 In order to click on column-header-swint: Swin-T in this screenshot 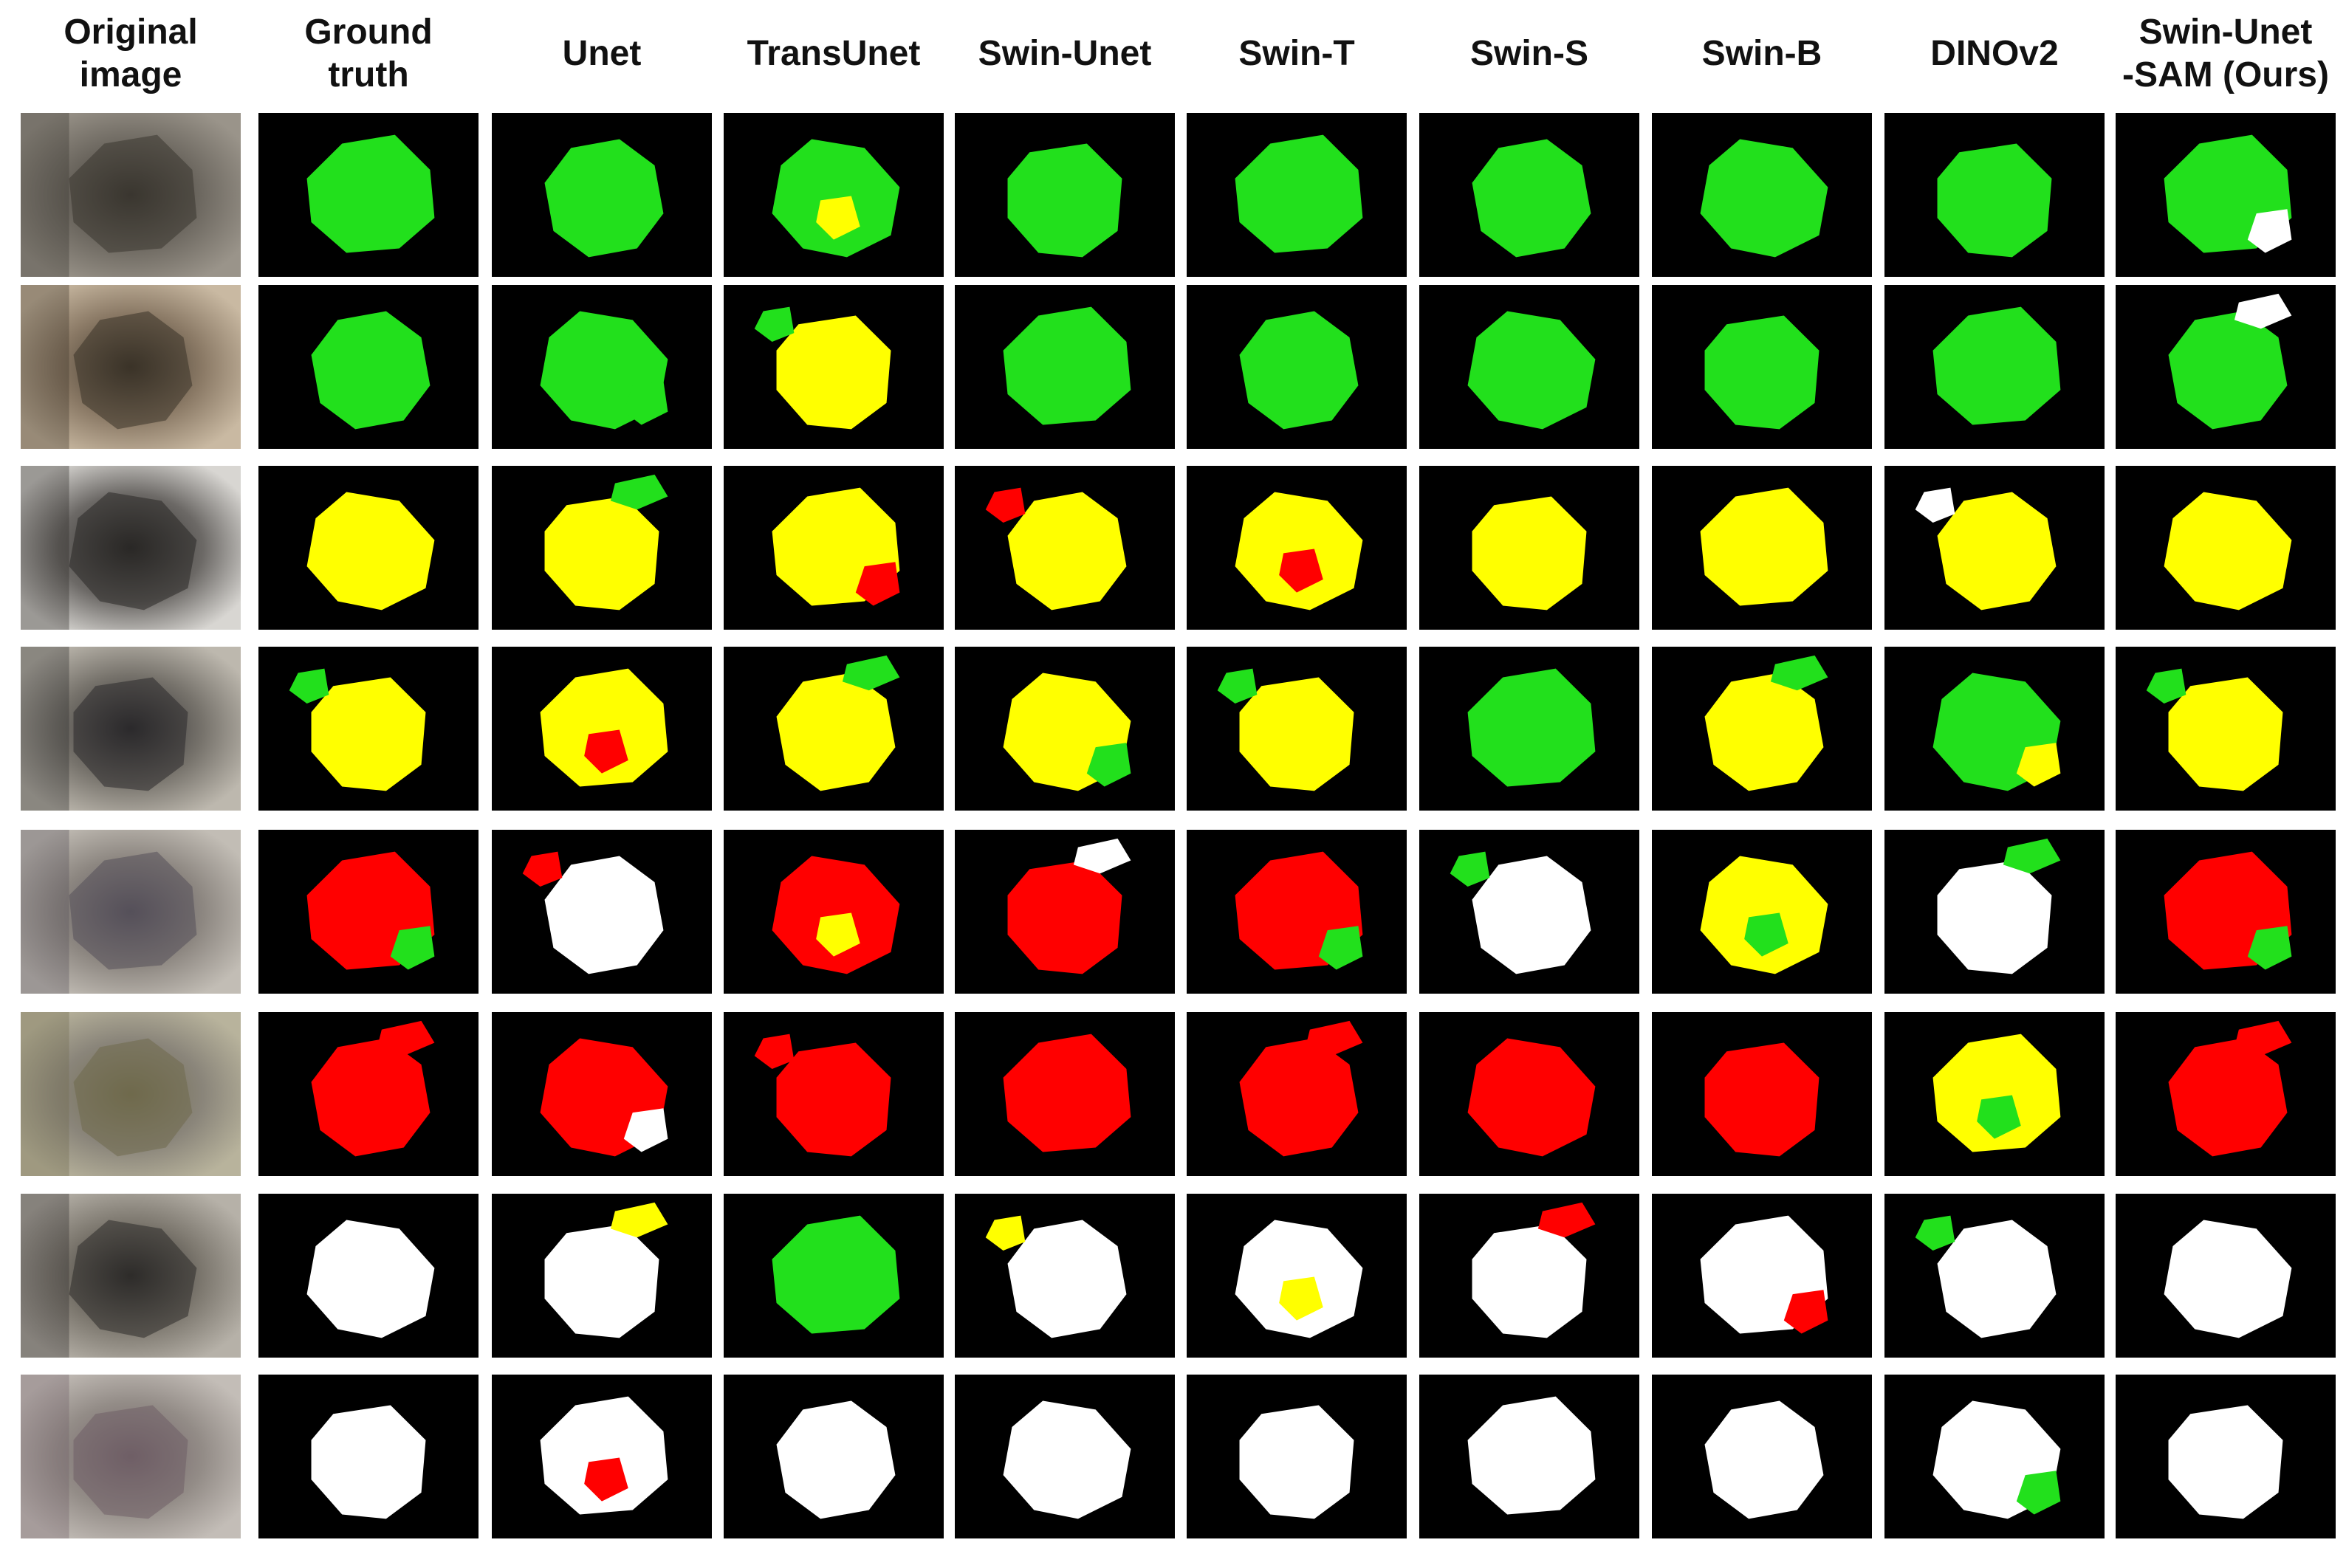, I will do `click(1296, 53)`.